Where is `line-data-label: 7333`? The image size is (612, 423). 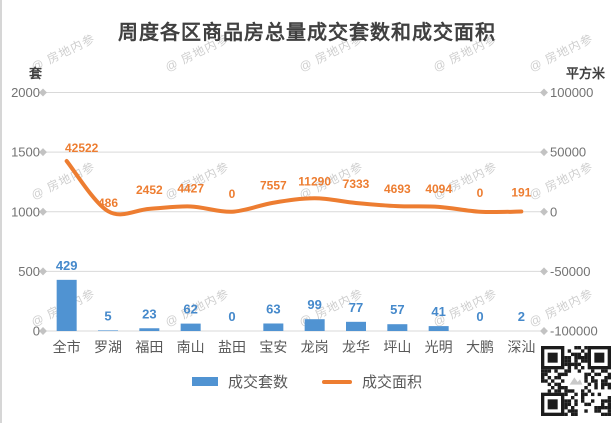 line-data-label: 7333 is located at coordinates (356, 184).